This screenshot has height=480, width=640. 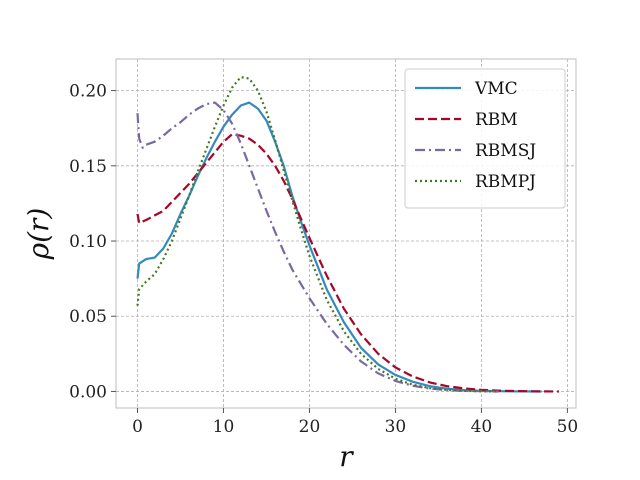 I want to click on legend-label-rbmsj: RBMSJ, so click(x=505, y=151).